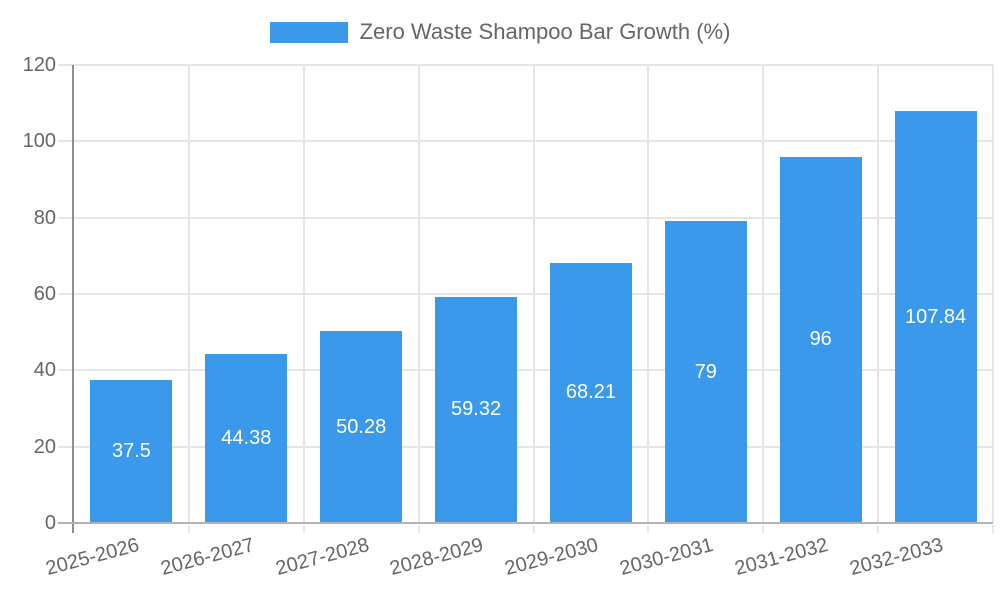 The width and height of the screenshot is (1000, 600). I want to click on x-tick-label: 2026-2027, so click(207, 556).